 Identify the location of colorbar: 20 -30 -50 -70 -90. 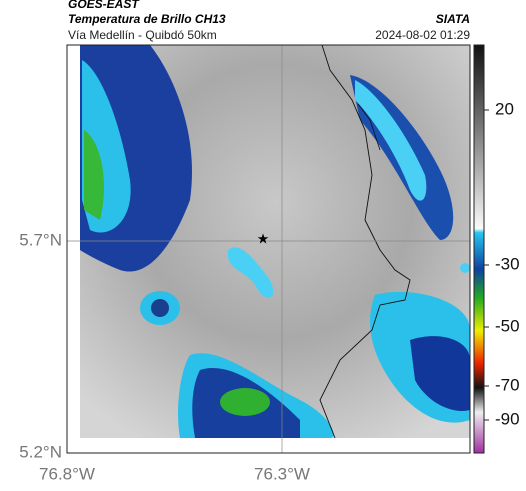
(496, 249).